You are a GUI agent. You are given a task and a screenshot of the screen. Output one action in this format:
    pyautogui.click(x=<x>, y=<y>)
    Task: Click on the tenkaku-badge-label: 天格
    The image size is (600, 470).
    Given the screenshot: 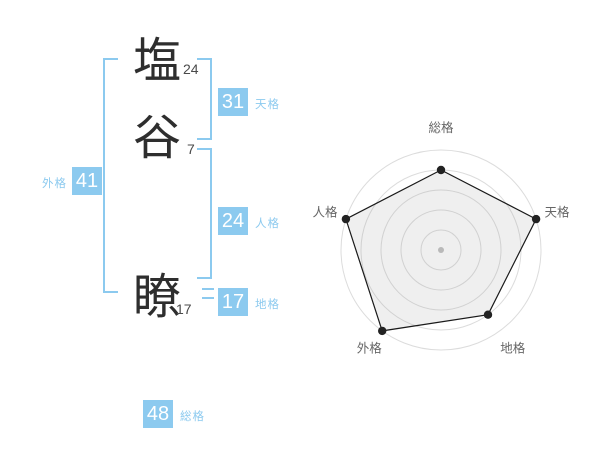 What is the action you would take?
    pyautogui.click(x=267, y=105)
    